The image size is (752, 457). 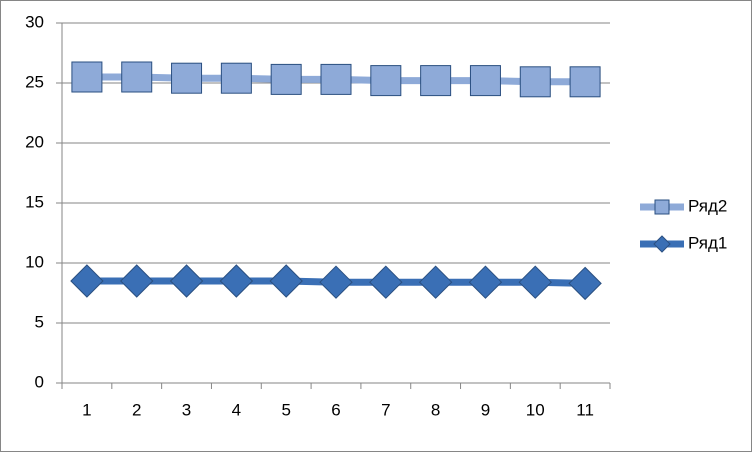 What do you see at coordinates (39, 321) in the screenshot?
I see `y-tick-label: 5` at bounding box center [39, 321].